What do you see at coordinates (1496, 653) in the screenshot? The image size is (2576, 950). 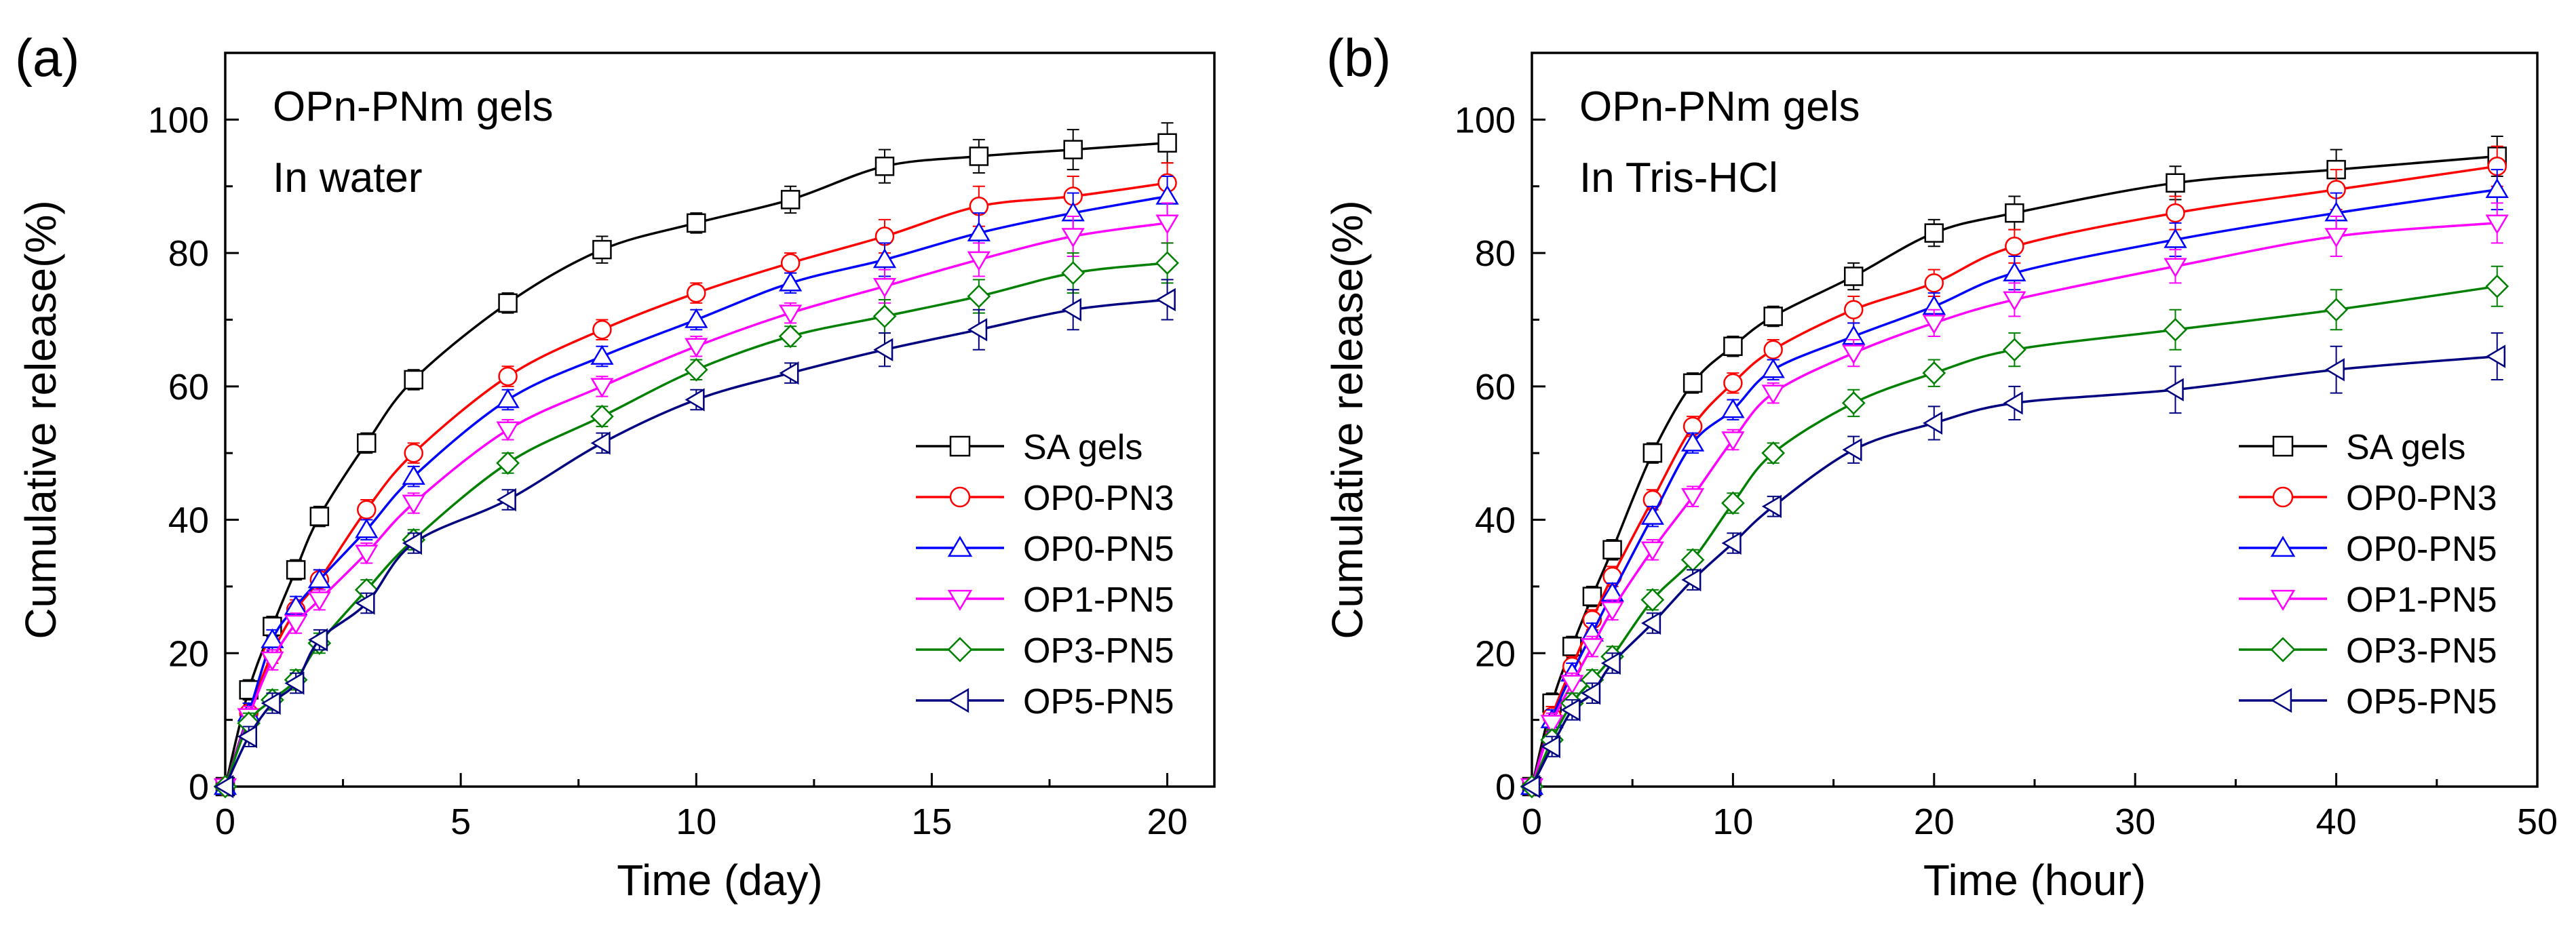 I see `y-tick-label: 20` at bounding box center [1496, 653].